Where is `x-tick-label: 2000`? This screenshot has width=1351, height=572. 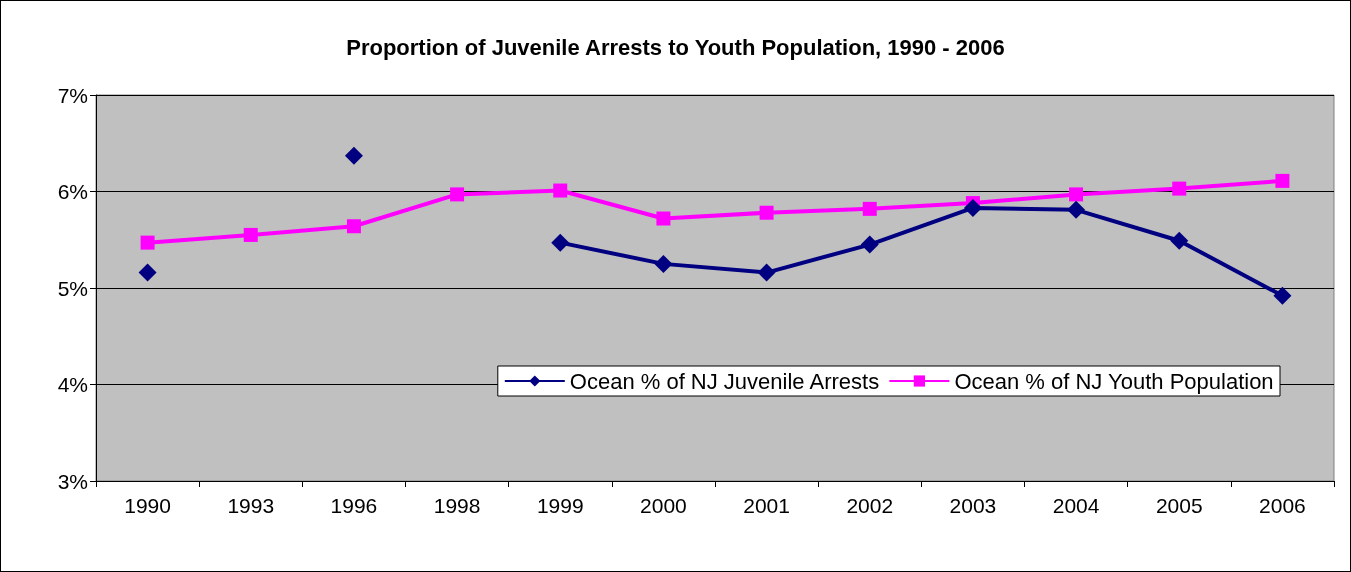
x-tick-label: 2000 is located at coordinates (663, 505).